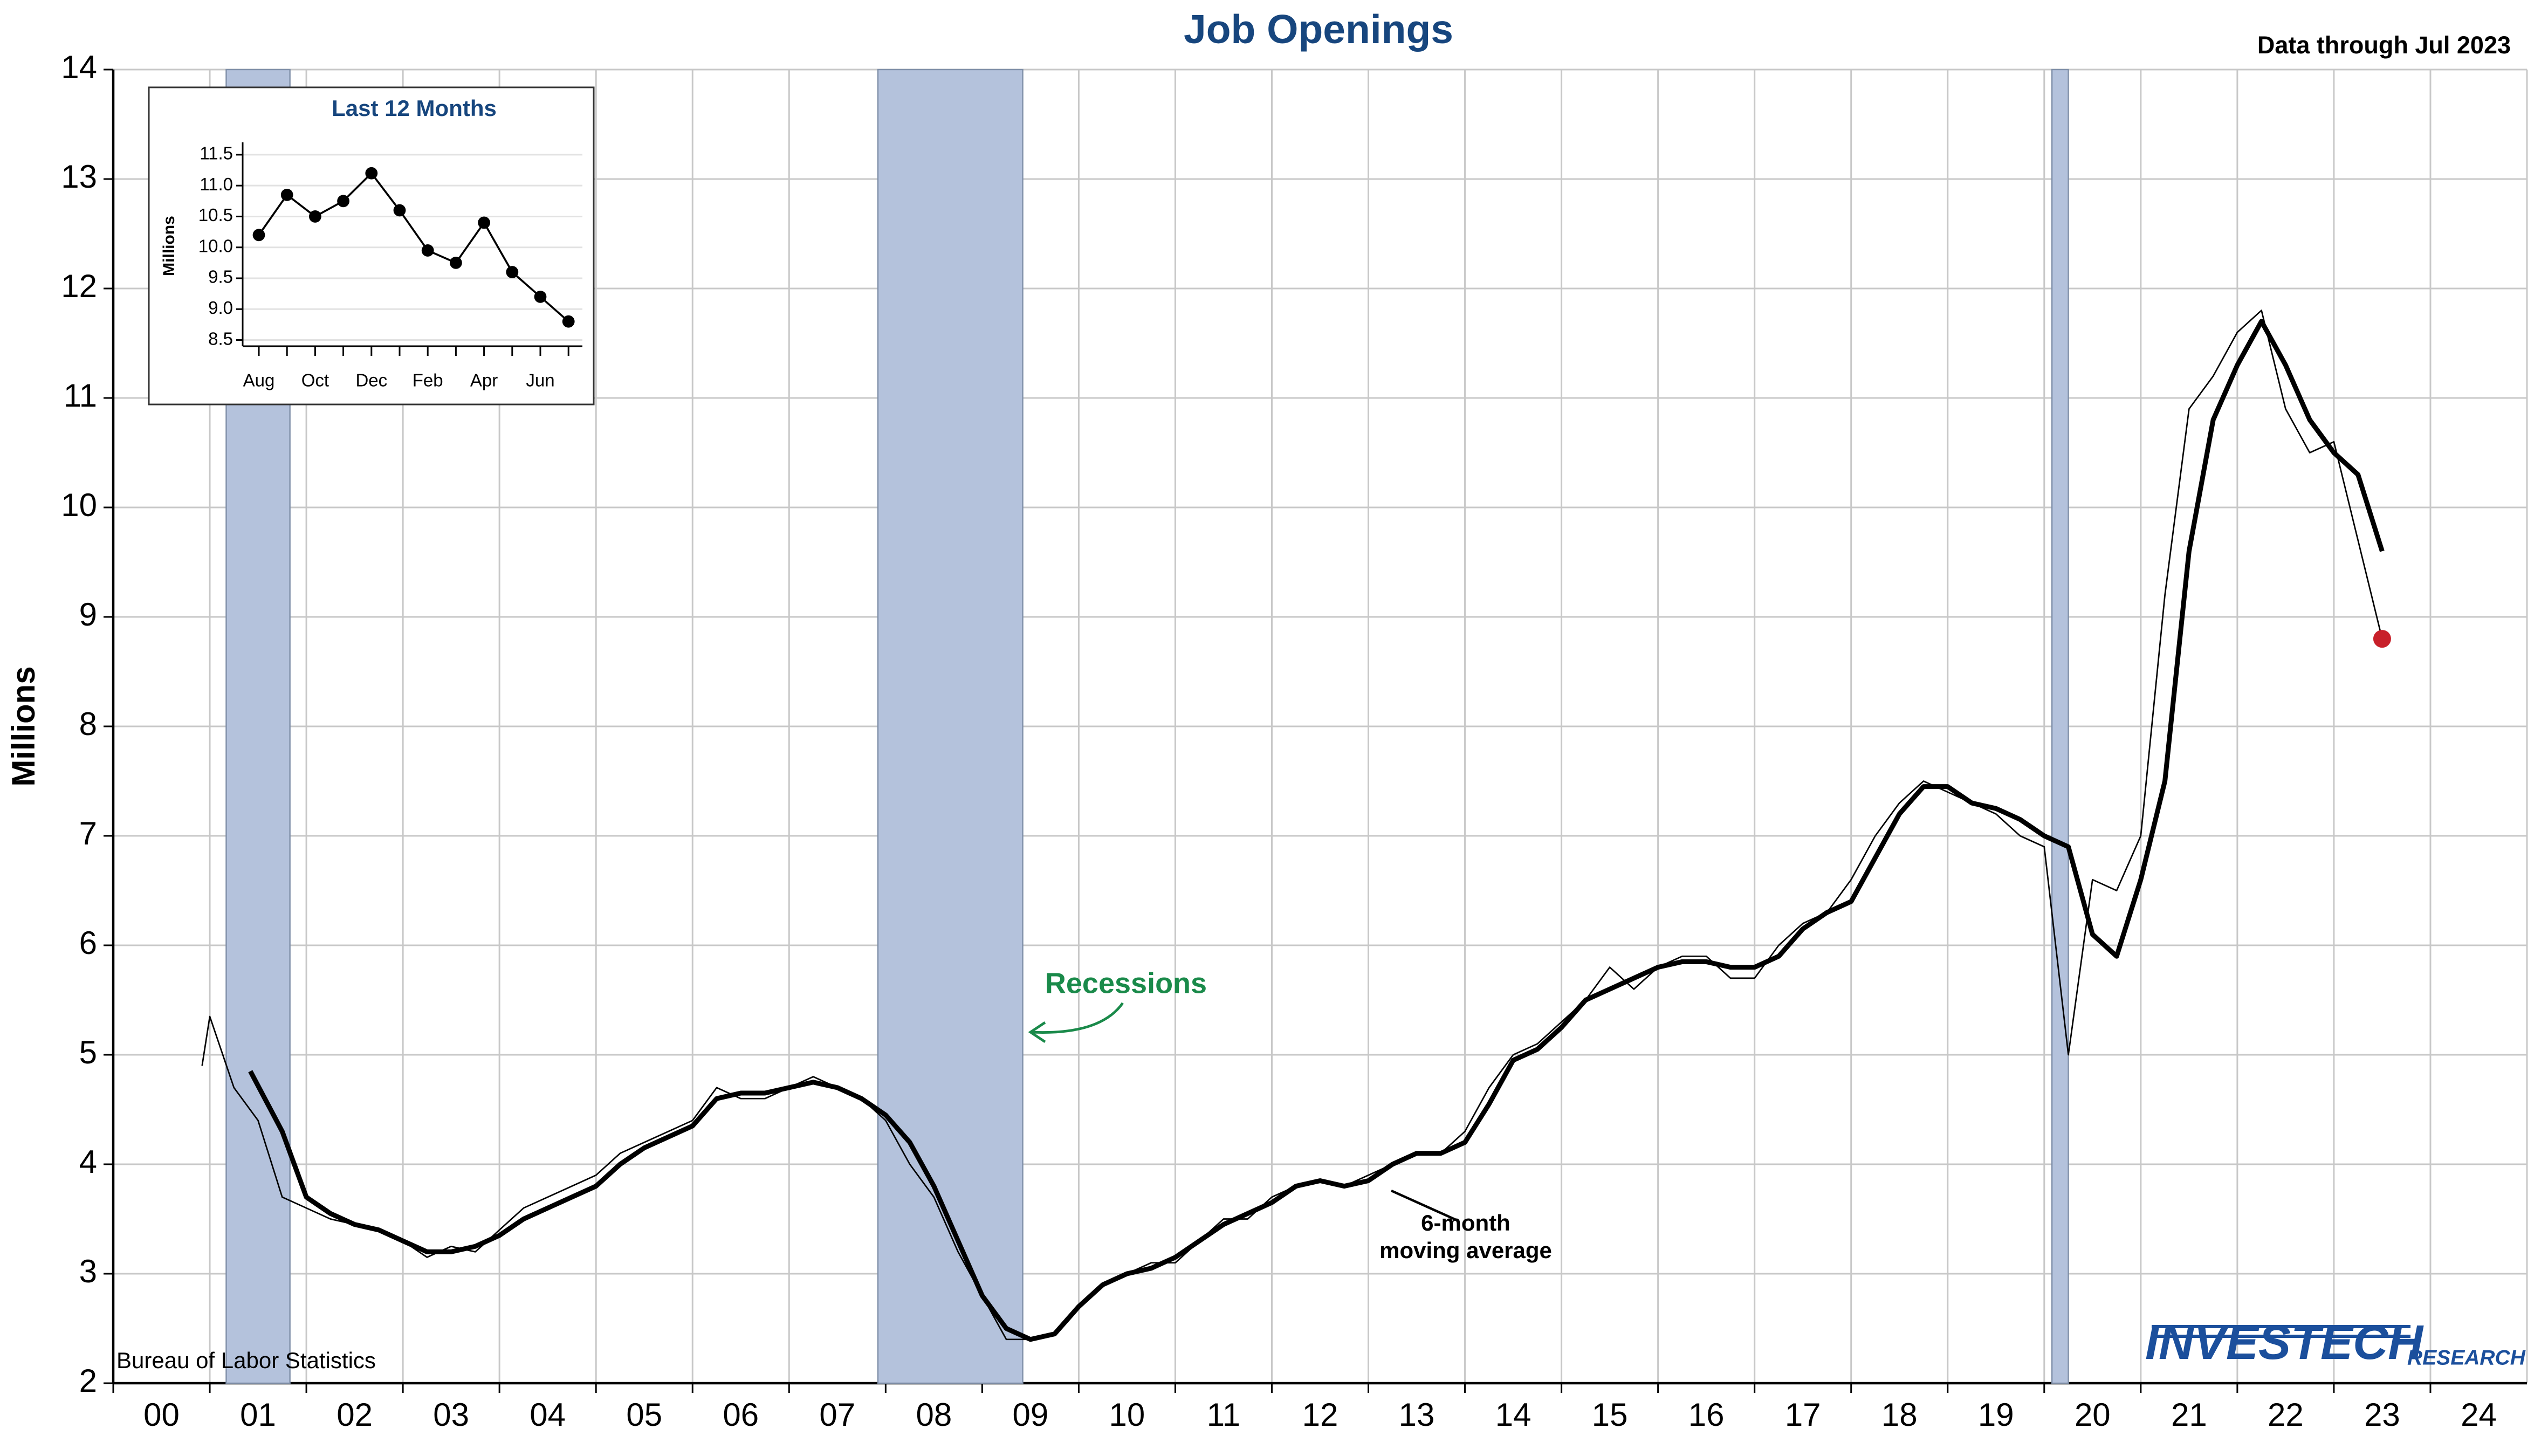 This screenshot has width=2548, height=1456. Describe the element at coordinates (88, 1162) in the screenshot. I see `y-tick-label: 4` at that location.